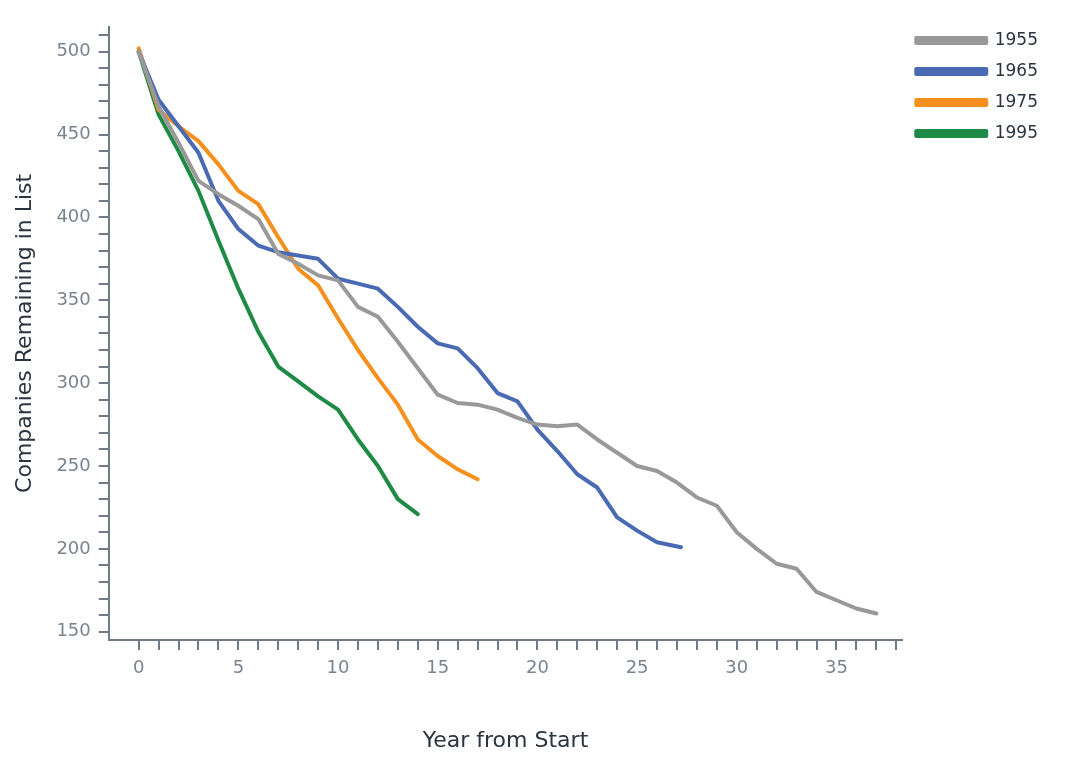 This screenshot has height=769, width=1068. What do you see at coordinates (438, 667) in the screenshot?
I see `x-tick-label: 15` at bounding box center [438, 667].